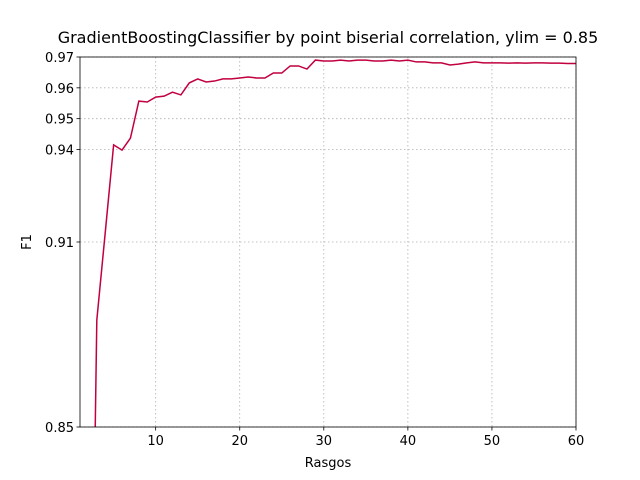 The width and height of the screenshot is (640, 480). What do you see at coordinates (59, 428) in the screenshot?
I see `y-tick-label: 0.85` at bounding box center [59, 428].